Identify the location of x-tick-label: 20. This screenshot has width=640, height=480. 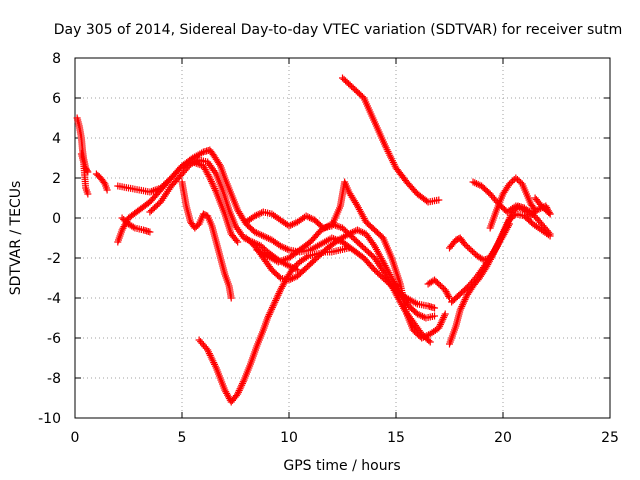
(503, 438).